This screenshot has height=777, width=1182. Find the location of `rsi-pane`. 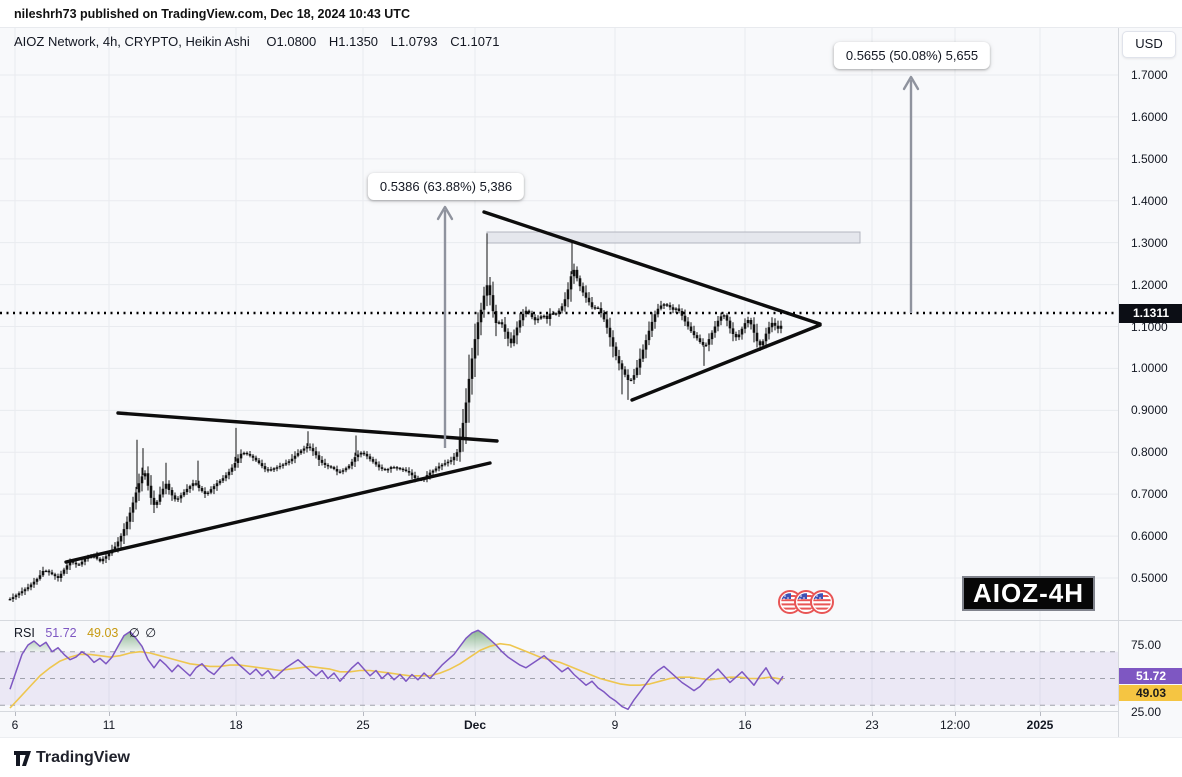

rsi-pane is located at coordinates (559, 665).